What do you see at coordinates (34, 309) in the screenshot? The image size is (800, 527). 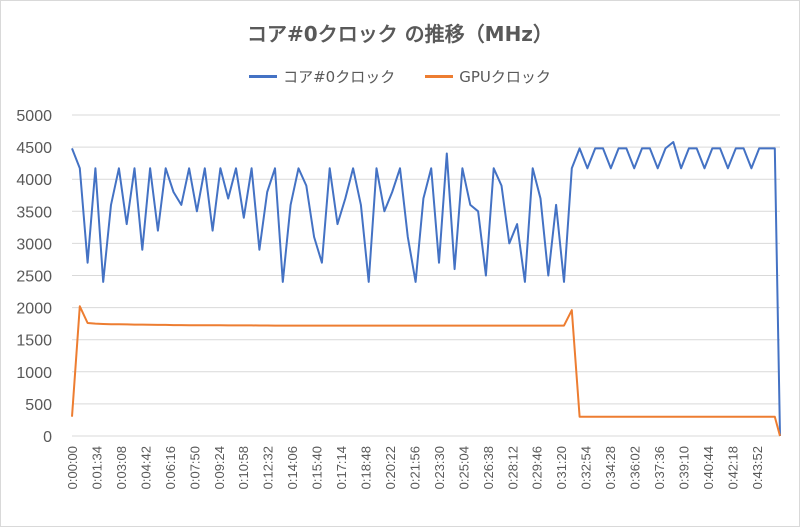 I see `y-tick-label: 2000` at bounding box center [34, 309].